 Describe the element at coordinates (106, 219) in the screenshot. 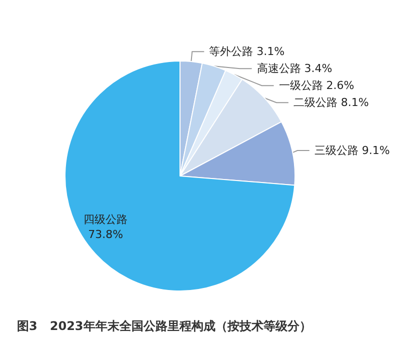

I see `slice-label: 四级公路` at that location.